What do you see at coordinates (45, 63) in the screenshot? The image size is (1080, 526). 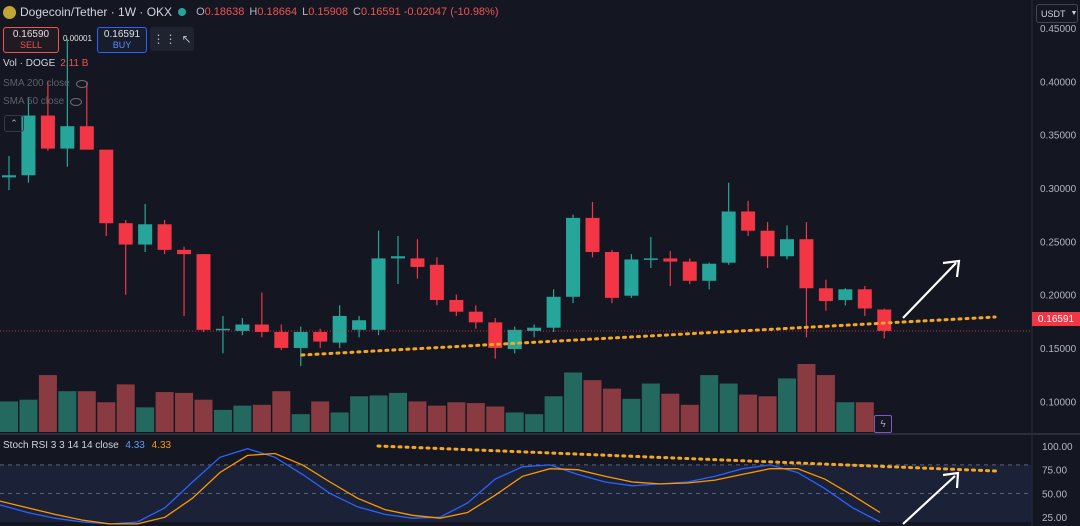 I see `volume-indicator-label: Vol · DOGE 2.11 B` at bounding box center [45, 63].